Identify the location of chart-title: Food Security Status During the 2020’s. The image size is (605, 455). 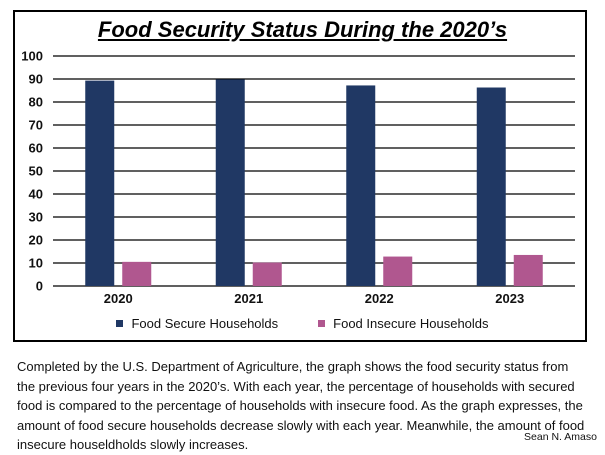
(302, 29).